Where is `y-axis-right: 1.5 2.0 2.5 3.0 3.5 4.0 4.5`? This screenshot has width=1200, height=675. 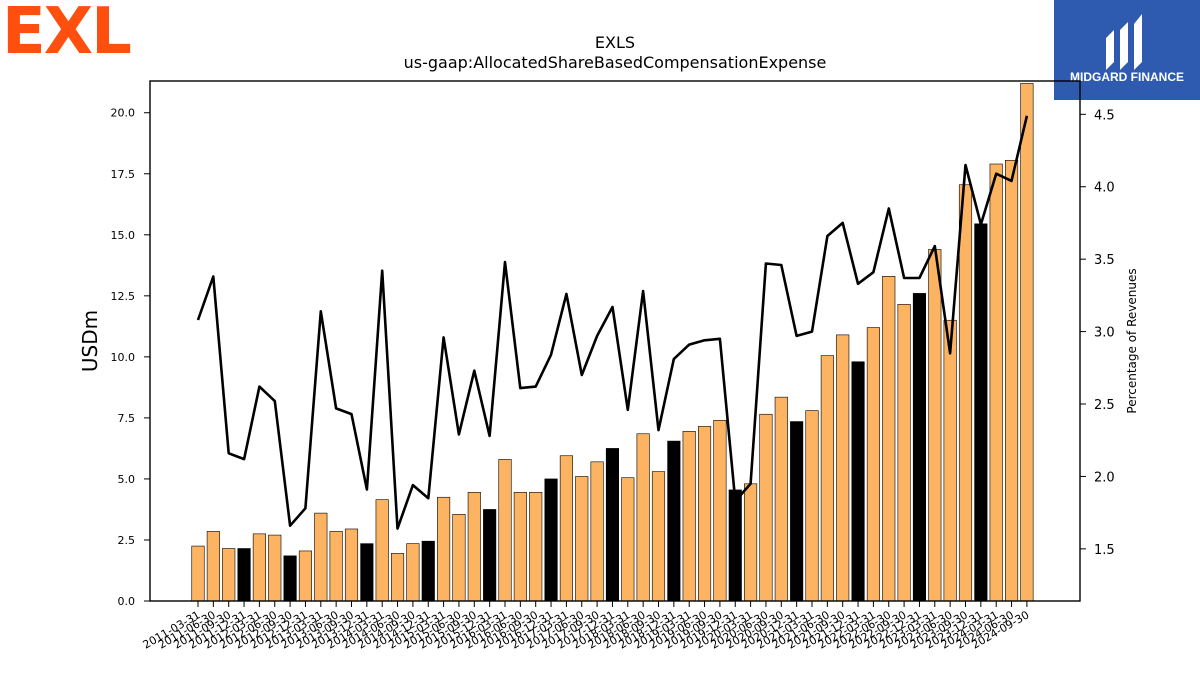 y-axis-right: 1.5 2.0 2.5 3.0 3.5 4.0 4.5 is located at coordinates (1097, 333).